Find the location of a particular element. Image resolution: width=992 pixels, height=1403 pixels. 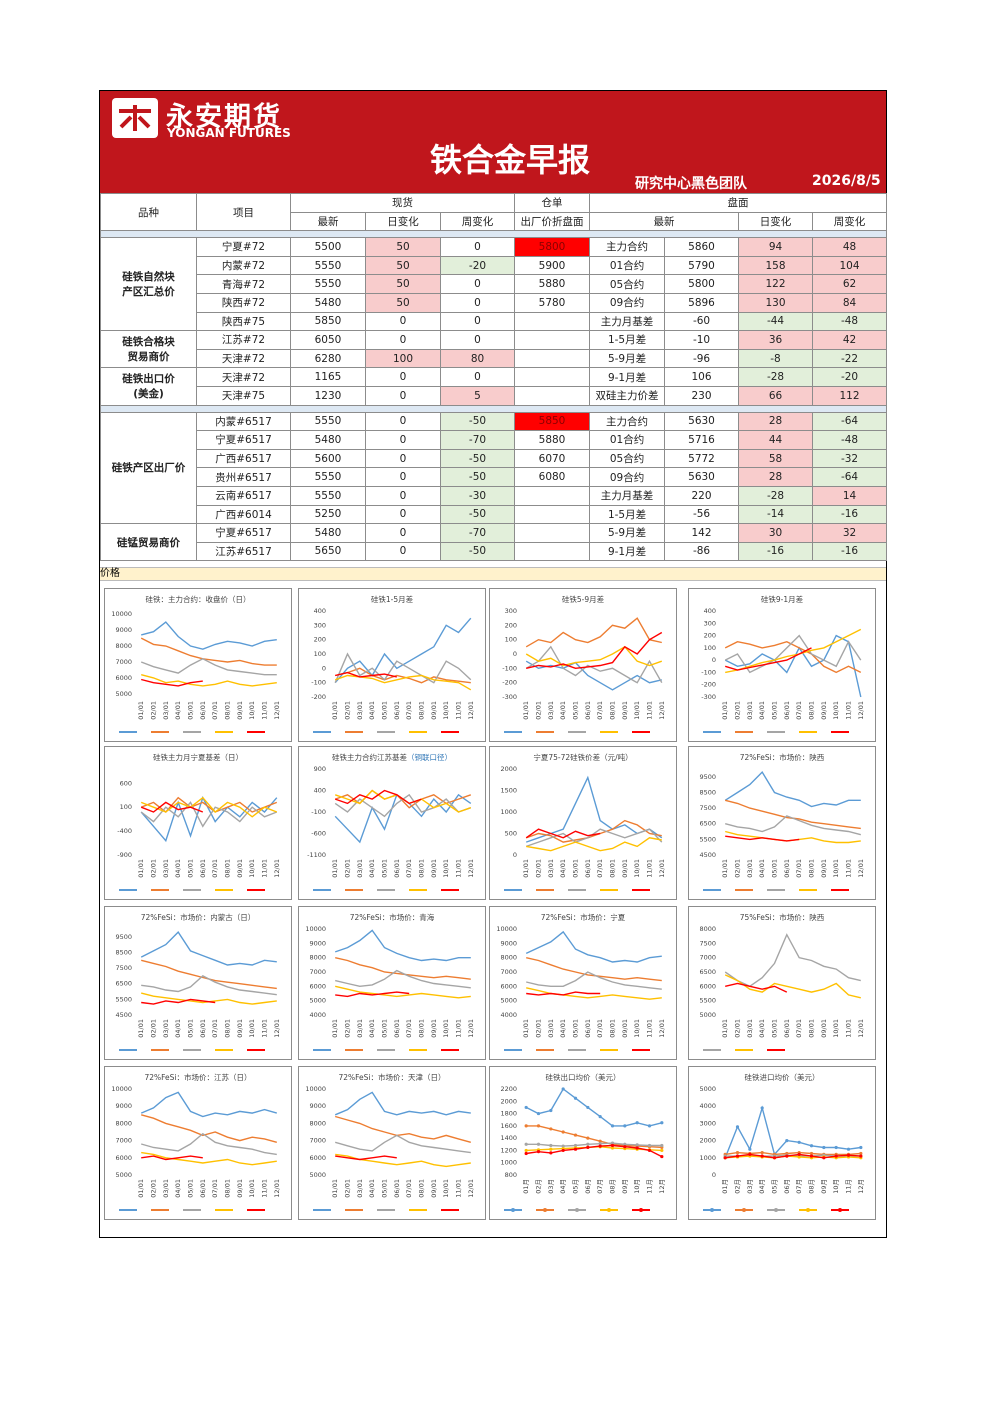

cell-fday: -28 is located at coordinates (776, 495).